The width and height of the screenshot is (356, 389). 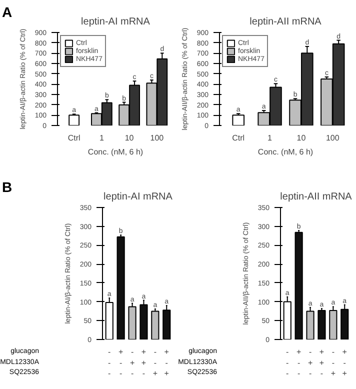 What do you see at coordinates (7, 187) in the screenshot?
I see `text: B` at bounding box center [7, 187].